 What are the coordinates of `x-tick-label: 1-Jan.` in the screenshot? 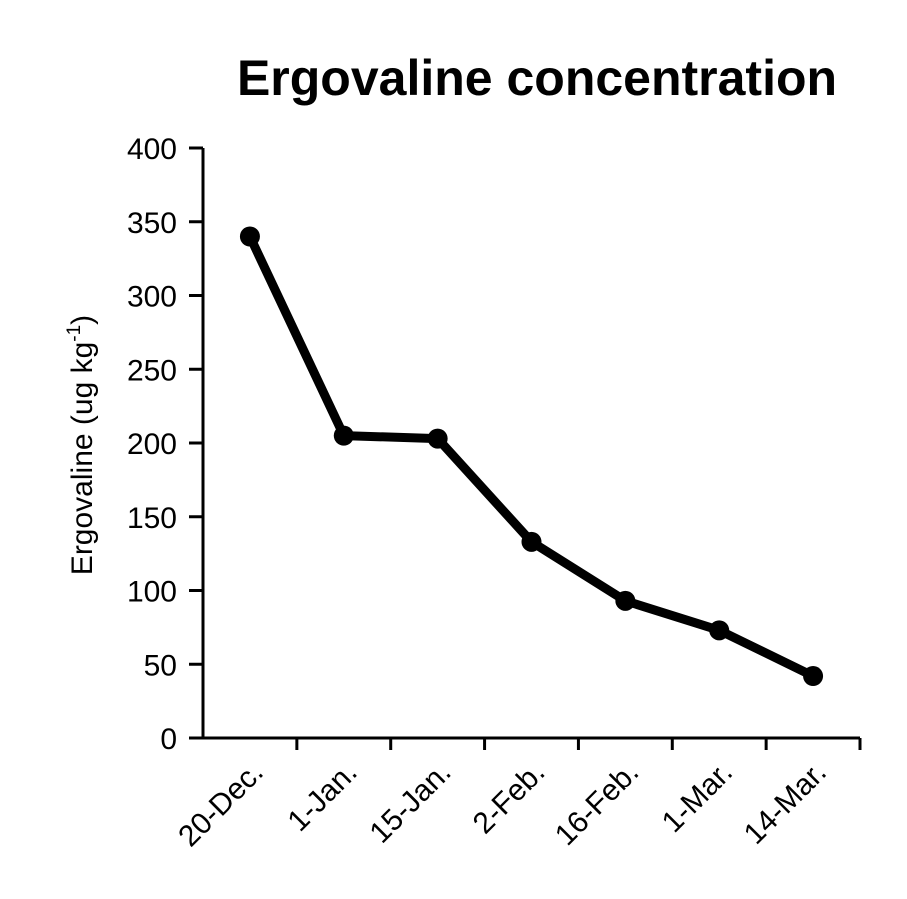 It's located at (322, 797).